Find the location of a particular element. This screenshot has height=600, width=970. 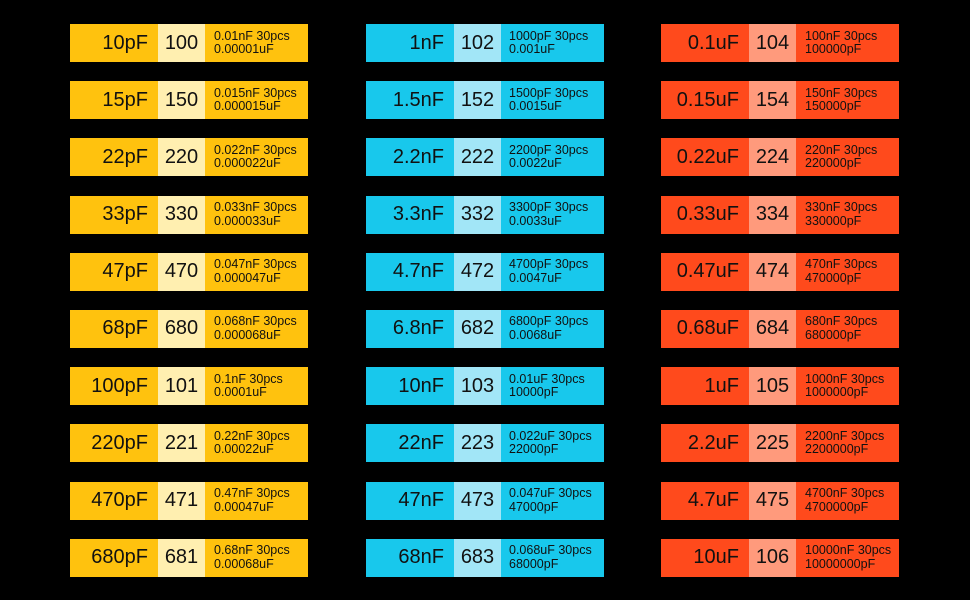

capacitor-description: 0.01nF 30pcs 0.00001uF is located at coordinates (256, 43).